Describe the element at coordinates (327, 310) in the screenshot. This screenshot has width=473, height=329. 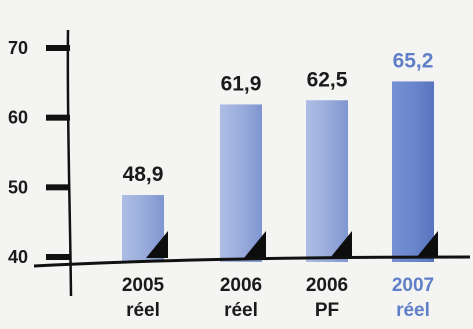
I see `x-tick-label: PF` at that location.